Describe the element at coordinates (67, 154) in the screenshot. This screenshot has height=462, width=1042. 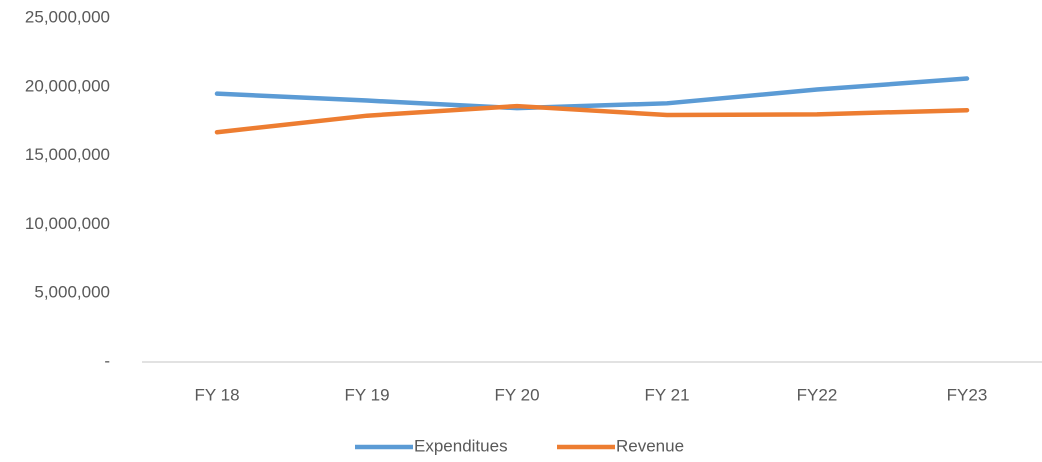
I see `y-tick-label: 15,000,000` at that location.